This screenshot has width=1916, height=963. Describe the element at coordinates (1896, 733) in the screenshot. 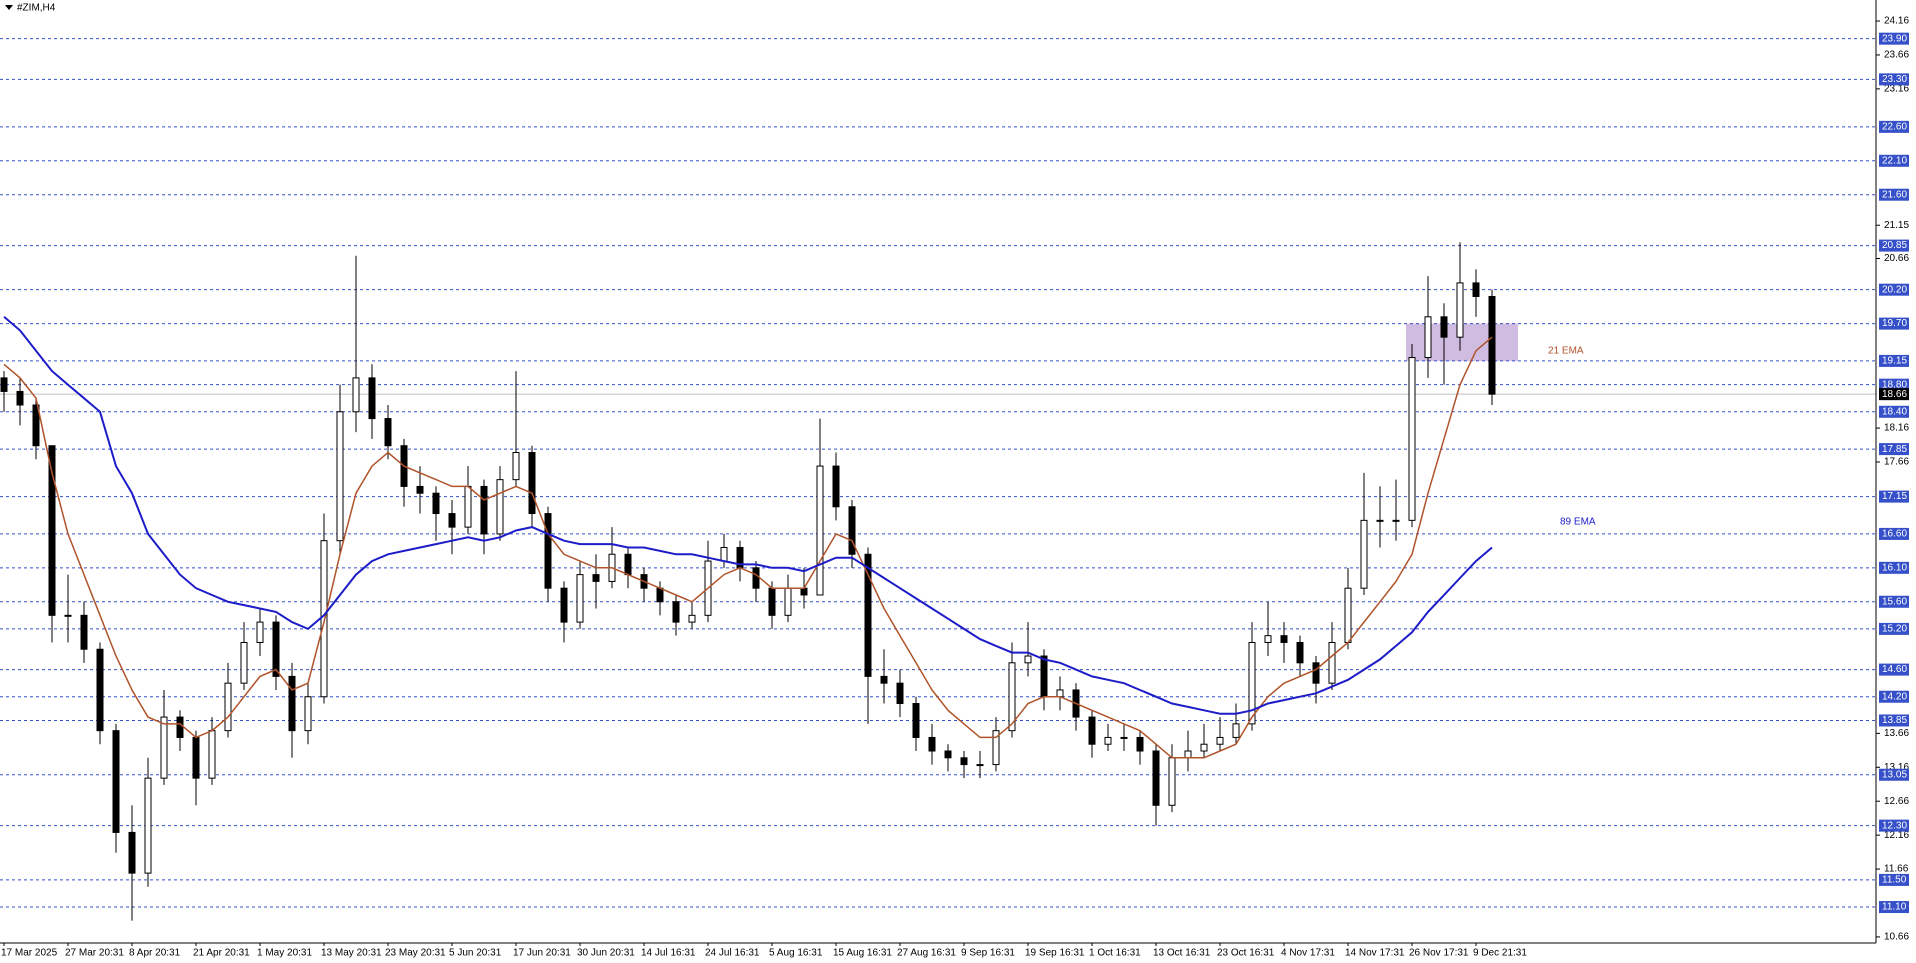

I see `y-tick-label: 13.66` at that location.